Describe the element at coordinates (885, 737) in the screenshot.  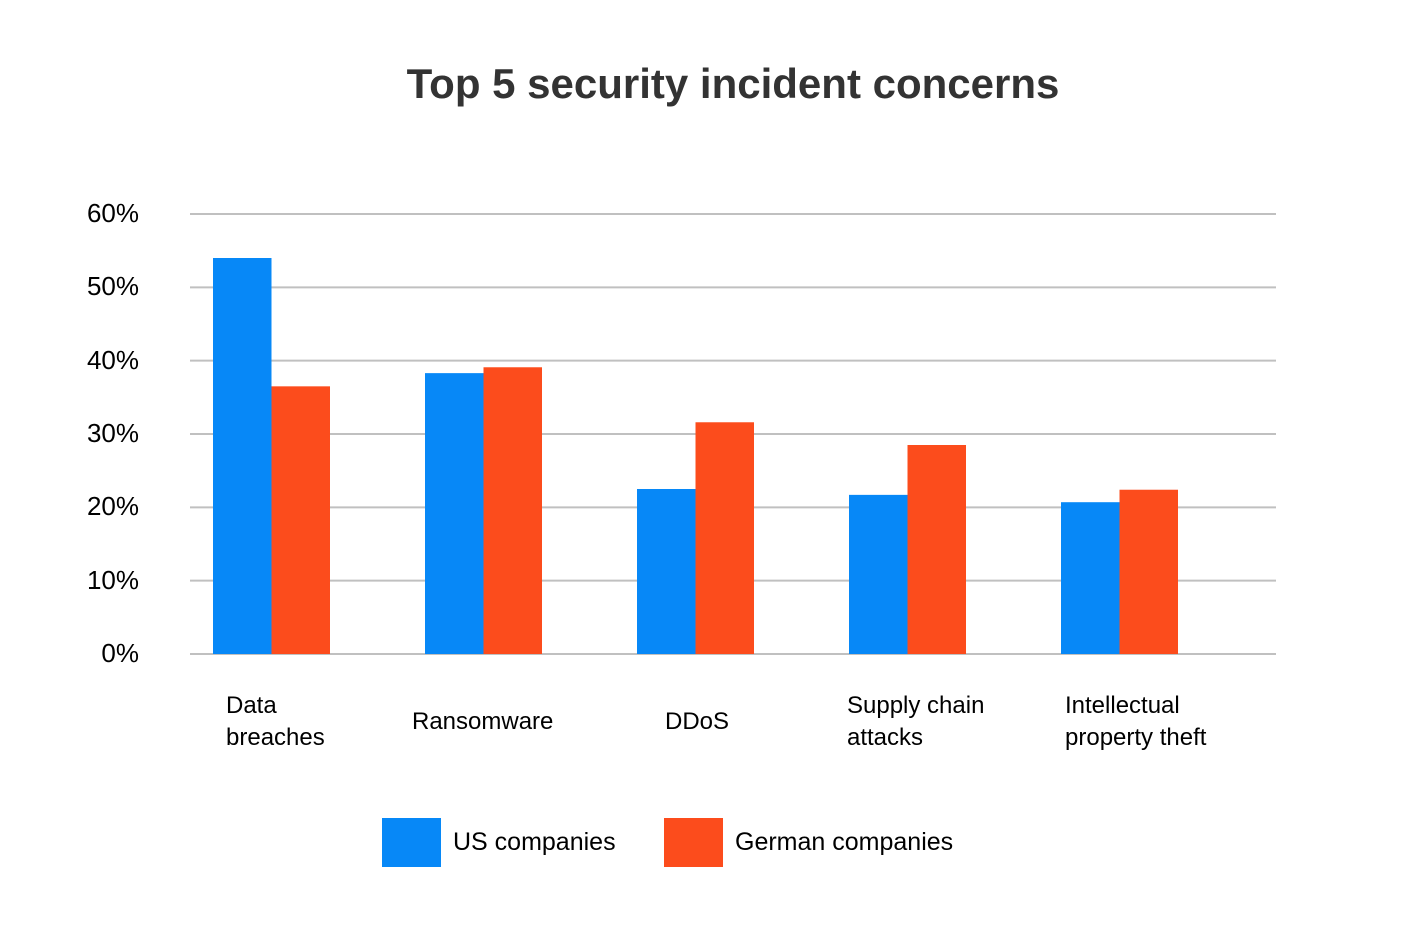
I see `x-label-line: attacks` at that location.